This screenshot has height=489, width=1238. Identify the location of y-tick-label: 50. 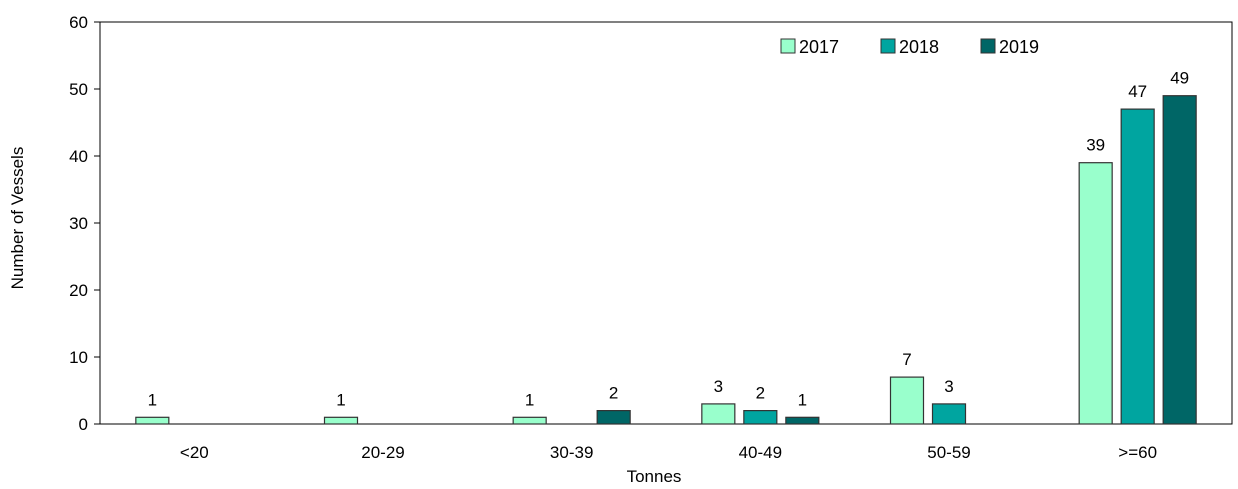
(78, 89).